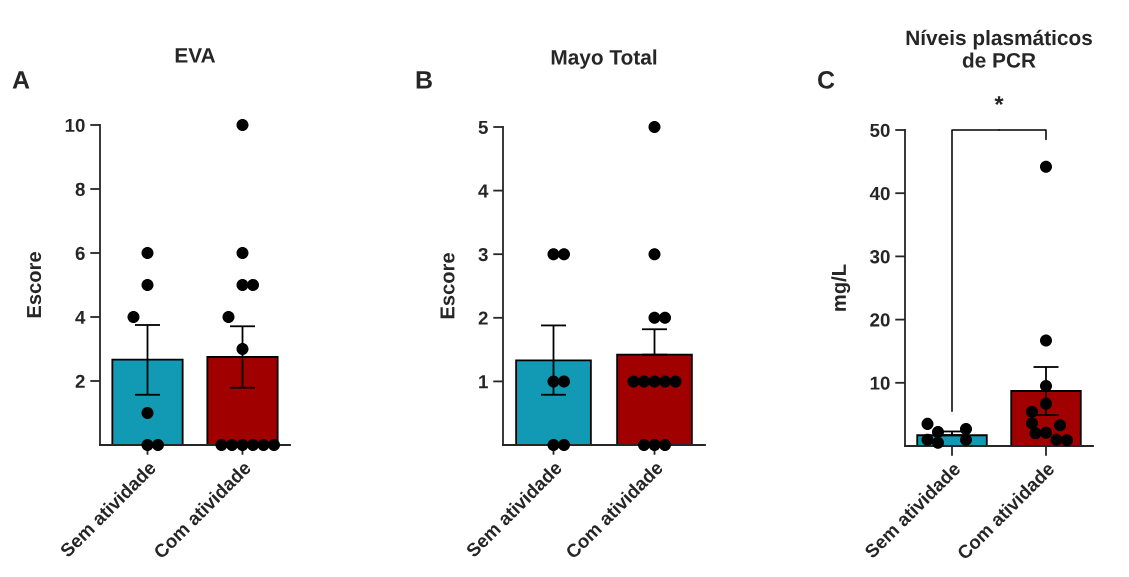 Image resolution: width=1129 pixels, height=577 pixels. What do you see at coordinates (879, 193) in the screenshot?
I see `y-tick-label: 40` at bounding box center [879, 193].